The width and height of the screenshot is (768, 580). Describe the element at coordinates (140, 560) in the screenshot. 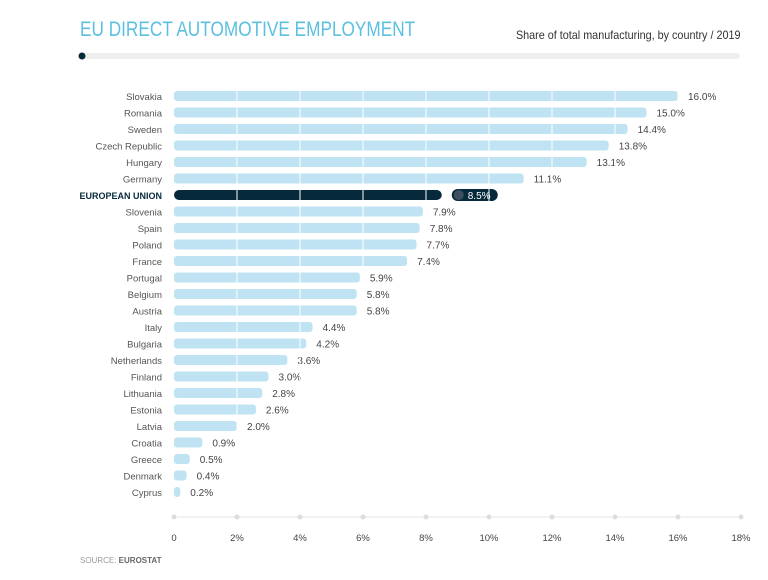

I see `source-name: EUROSTAT` at that location.